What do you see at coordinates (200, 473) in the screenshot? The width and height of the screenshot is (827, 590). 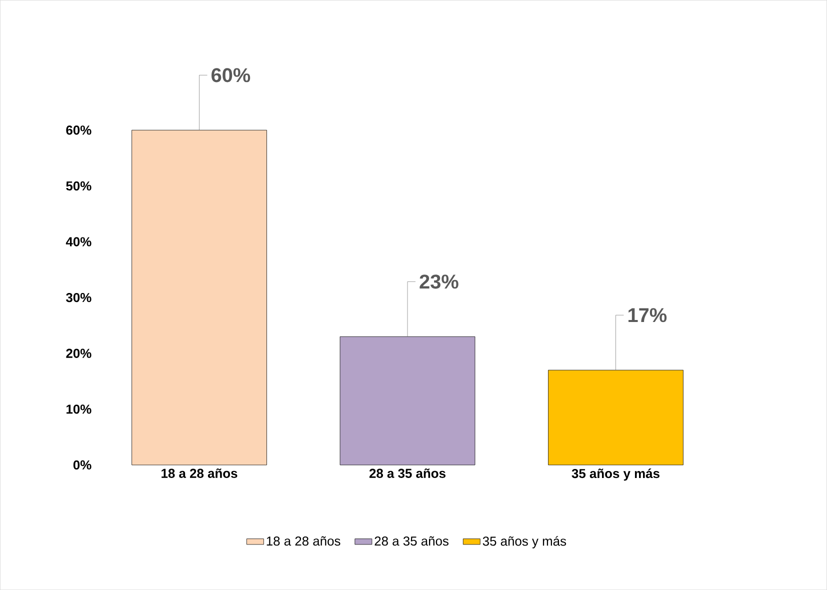 I see `x-tick-label: 18 a 28 años` at bounding box center [200, 473].